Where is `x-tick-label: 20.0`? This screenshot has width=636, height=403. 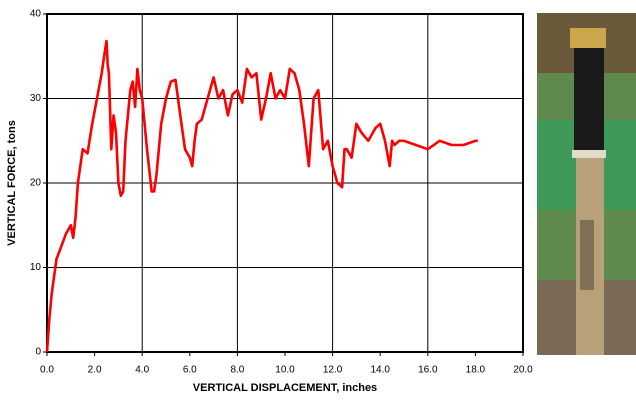 x-tick-label: 20.0 is located at coordinates (523, 370).